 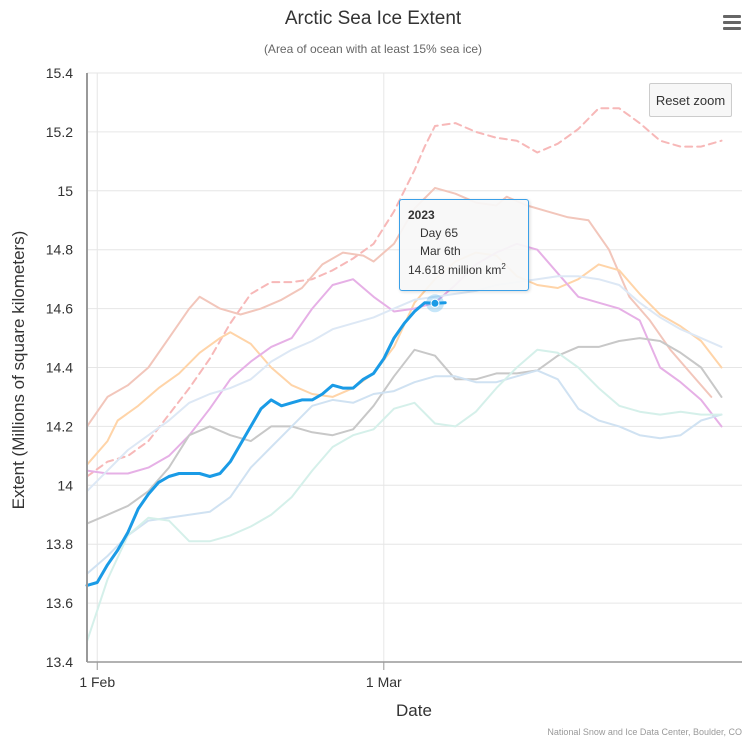 What do you see at coordinates (59, 544) in the screenshot?
I see `y-tick-label: 13.8` at bounding box center [59, 544].